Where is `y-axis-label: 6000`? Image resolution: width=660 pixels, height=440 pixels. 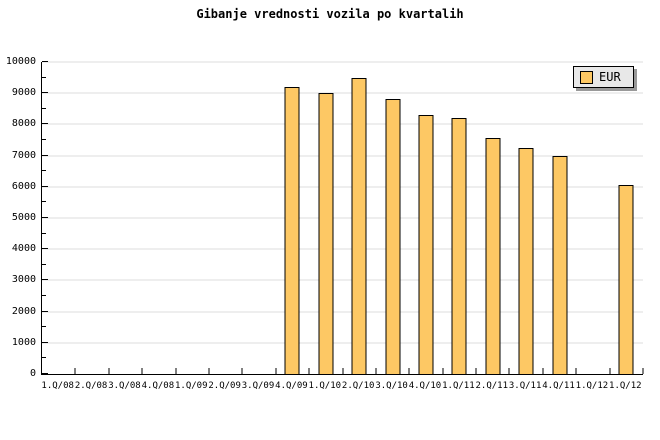
y-axis-label: 6000 is located at coordinates (23, 186).